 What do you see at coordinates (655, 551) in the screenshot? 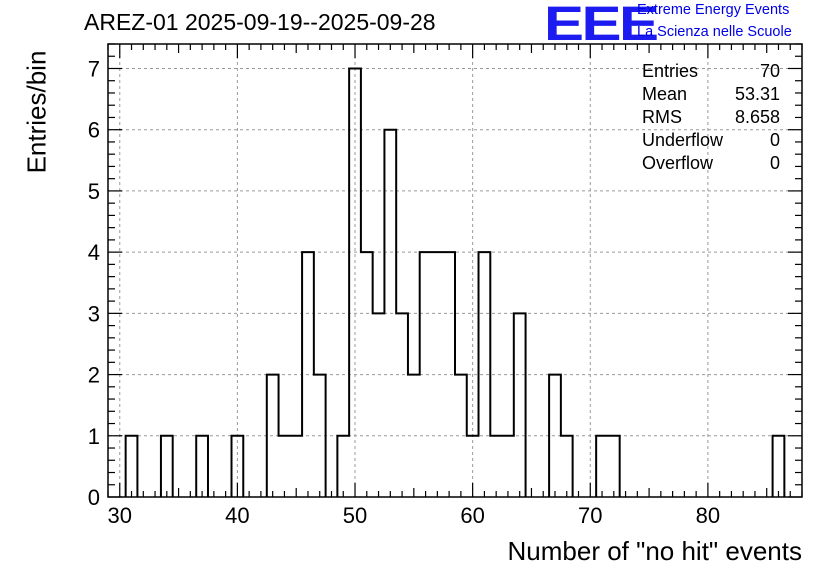
I see `x-axis-label: Number of "no hit" events` at bounding box center [655, 551].